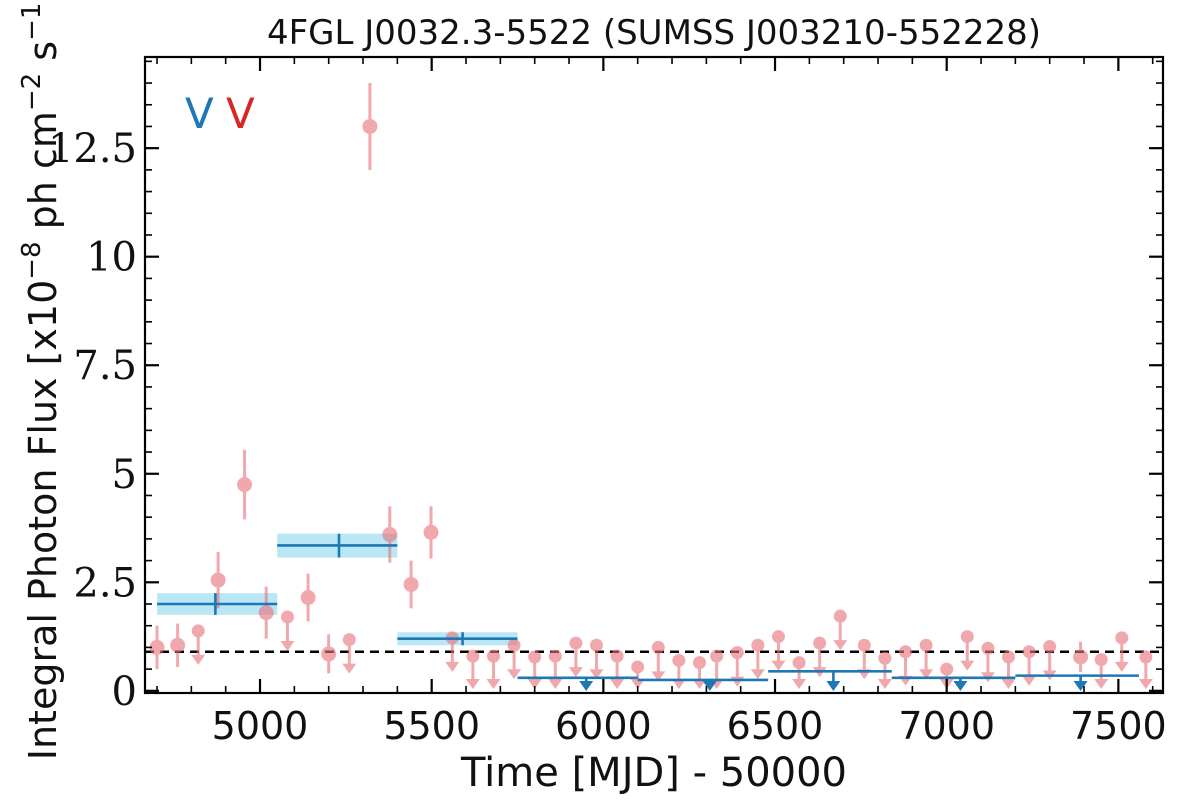 This screenshot has width=1200, height=800. What do you see at coordinates (603, 726) in the screenshot?
I see `x-tick-label-2: 6000` at bounding box center [603, 726].